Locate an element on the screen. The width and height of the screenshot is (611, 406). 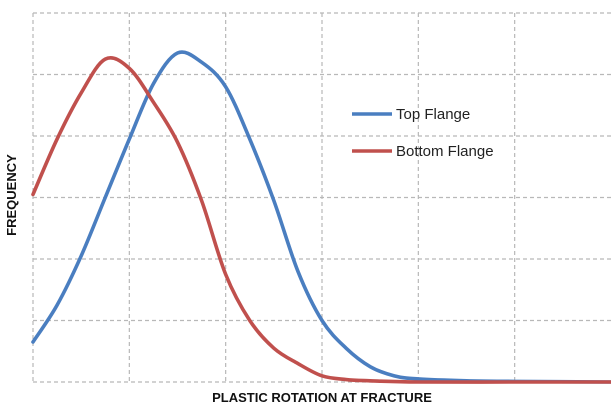
legend: Top Flange Bottom Flange is located at coordinates (423, 133).